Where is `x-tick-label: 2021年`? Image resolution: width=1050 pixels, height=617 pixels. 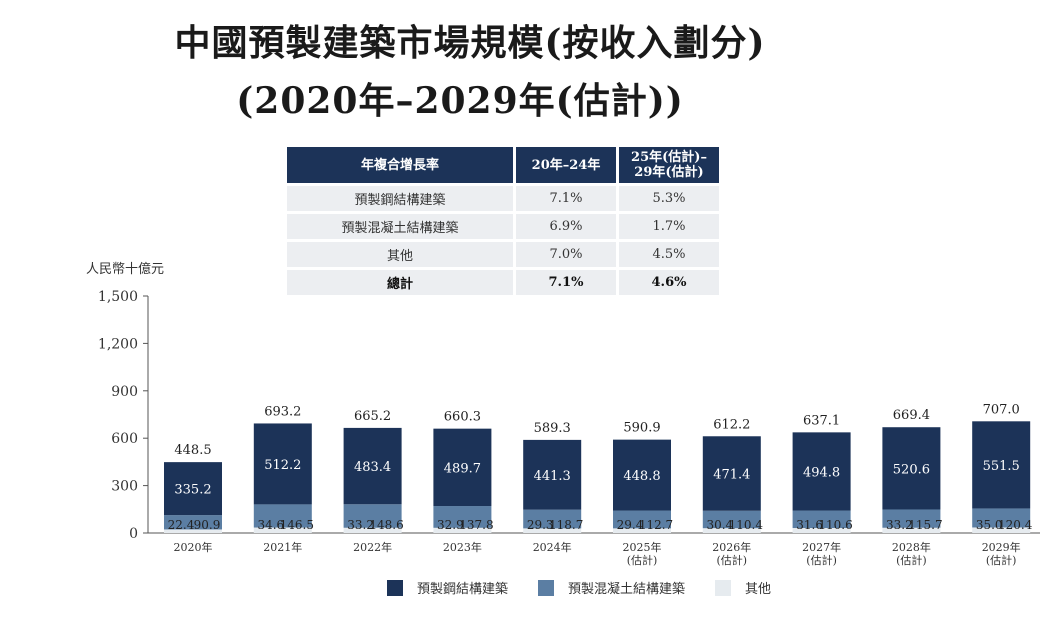
x-tick-label: 2021年 is located at coordinates (282, 547).